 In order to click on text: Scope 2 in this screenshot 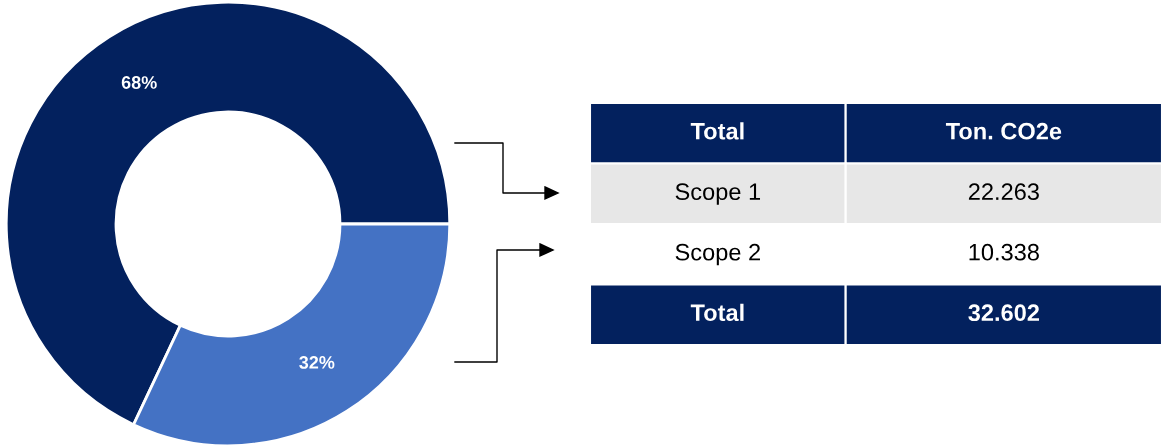, I will do `click(717, 254)`.